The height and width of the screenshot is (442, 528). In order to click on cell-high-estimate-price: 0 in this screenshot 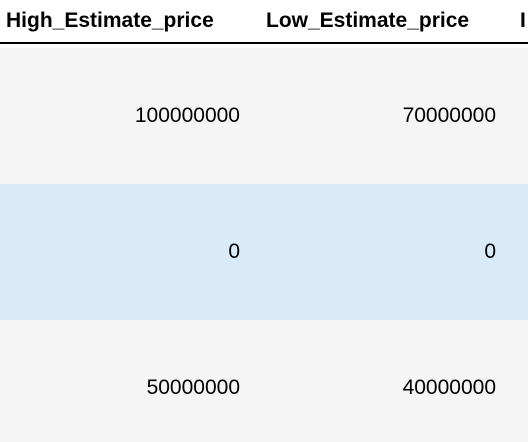, I will do `click(234, 251)`.